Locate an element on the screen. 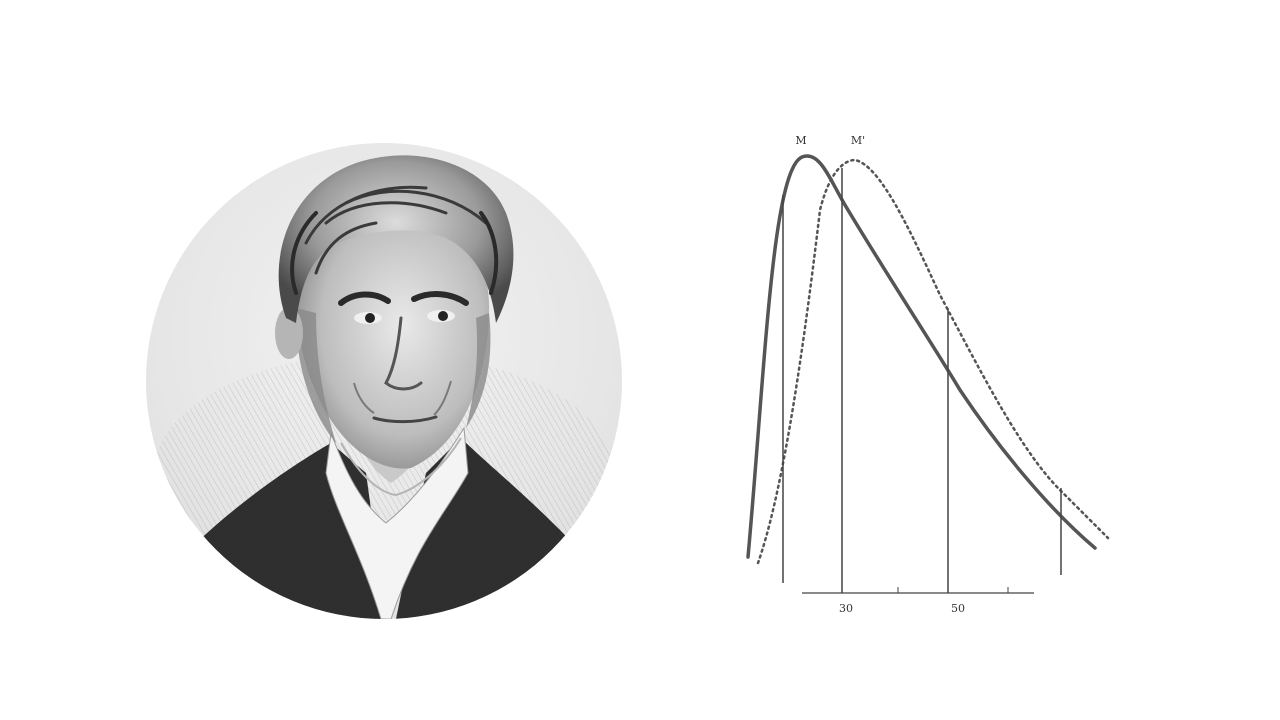  shirt-collar is located at coordinates (397, 522).